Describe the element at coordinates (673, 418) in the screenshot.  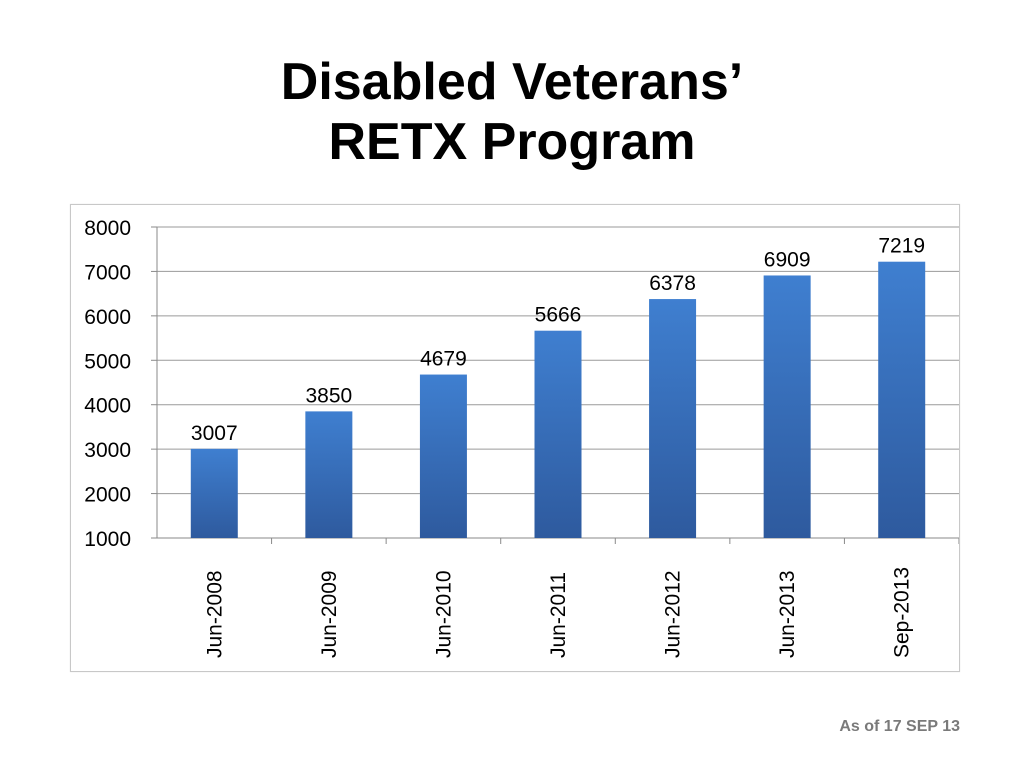
I see `bar-jun-2012` at that location.